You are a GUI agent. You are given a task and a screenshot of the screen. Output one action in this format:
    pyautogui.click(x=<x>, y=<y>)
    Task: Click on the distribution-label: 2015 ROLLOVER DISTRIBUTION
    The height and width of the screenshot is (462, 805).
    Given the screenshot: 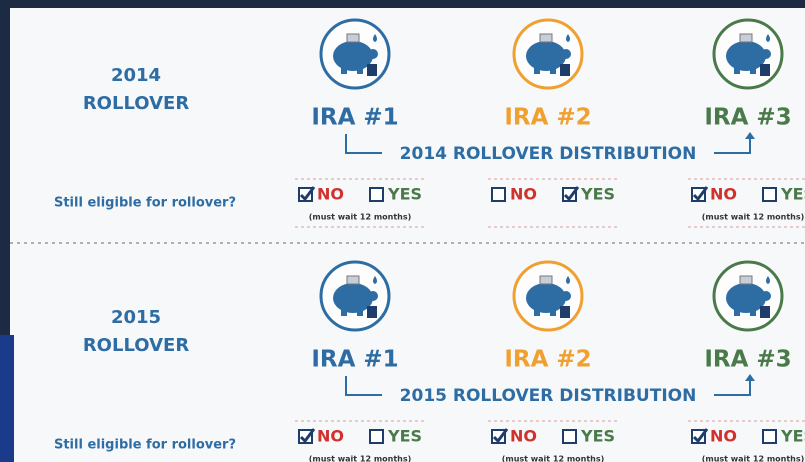 What is the action you would take?
    pyautogui.click(x=548, y=396)
    